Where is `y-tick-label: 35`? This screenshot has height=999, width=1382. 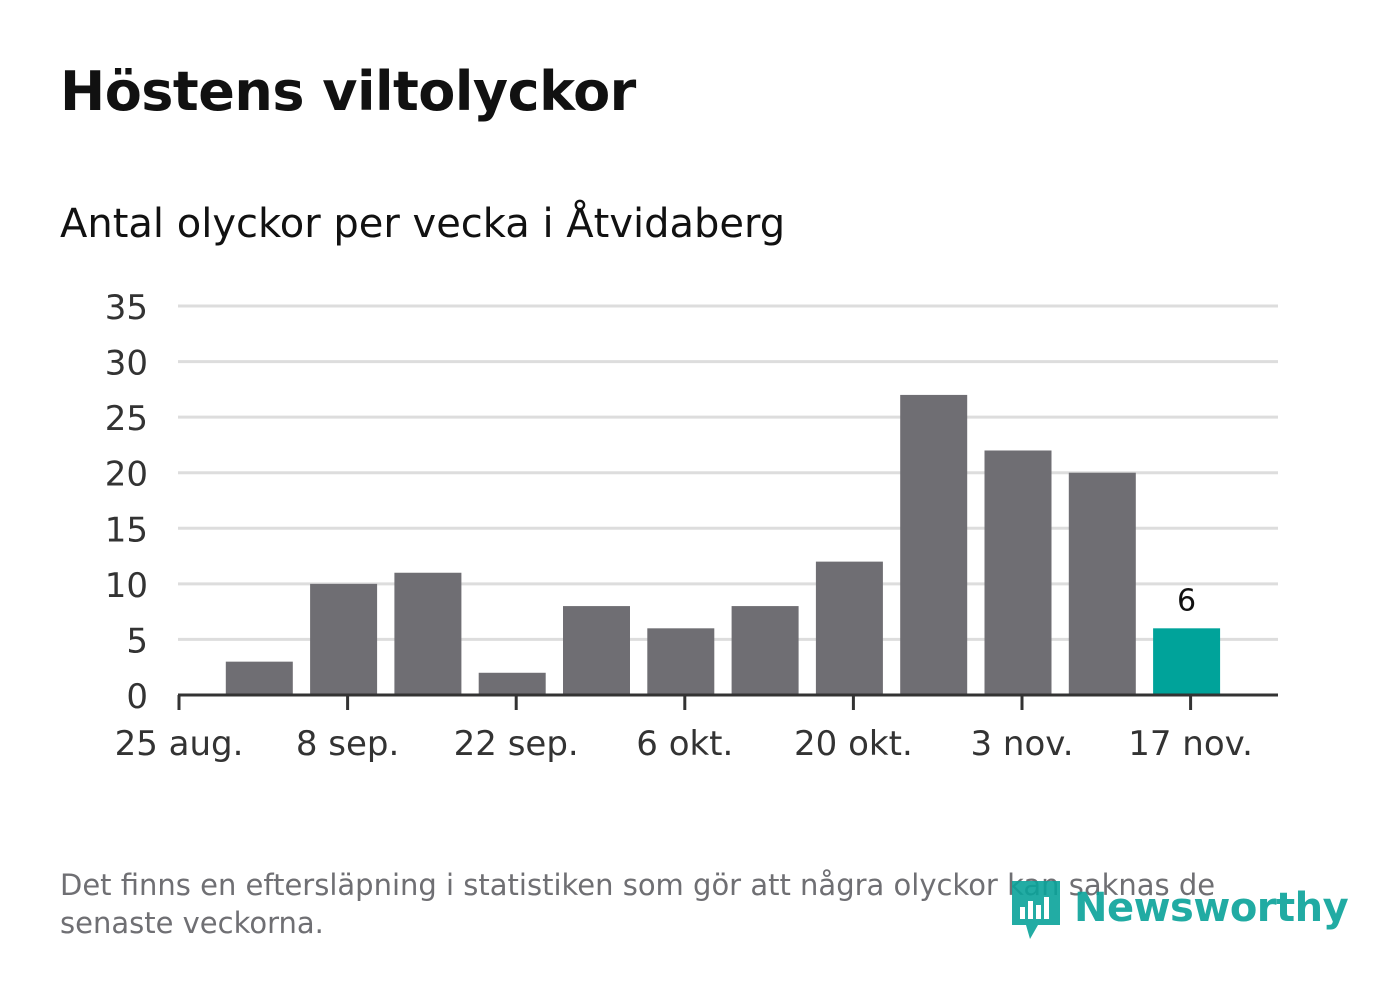 y-tick-label: 35 is located at coordinates (126, 308).